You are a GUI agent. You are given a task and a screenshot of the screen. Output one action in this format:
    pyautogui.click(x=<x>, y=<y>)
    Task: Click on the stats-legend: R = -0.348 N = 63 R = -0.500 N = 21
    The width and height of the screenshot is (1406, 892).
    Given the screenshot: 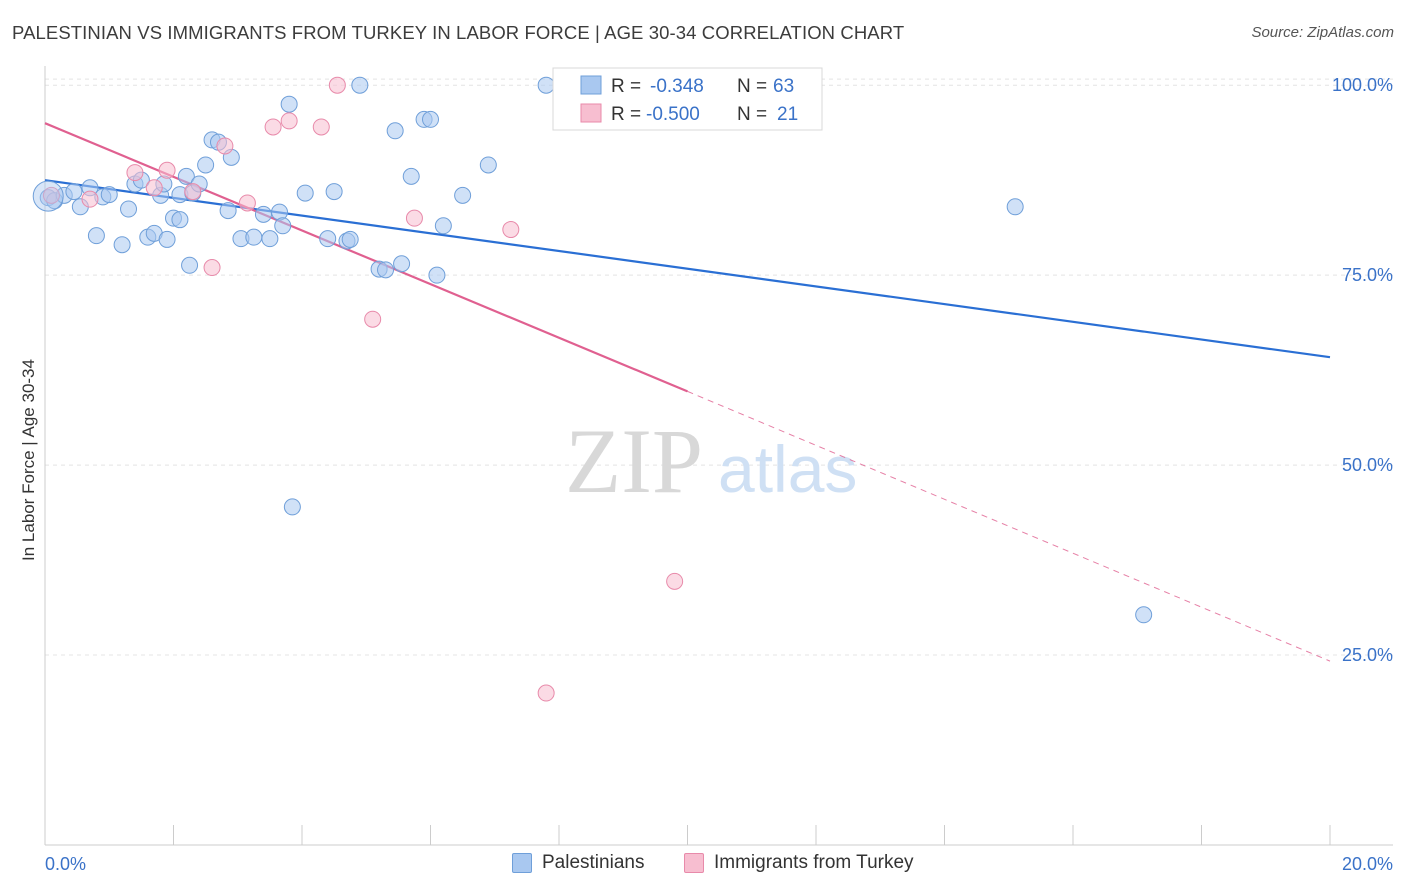 What is the action you would take?
    pyautogui.click(x=687, y=99)
    